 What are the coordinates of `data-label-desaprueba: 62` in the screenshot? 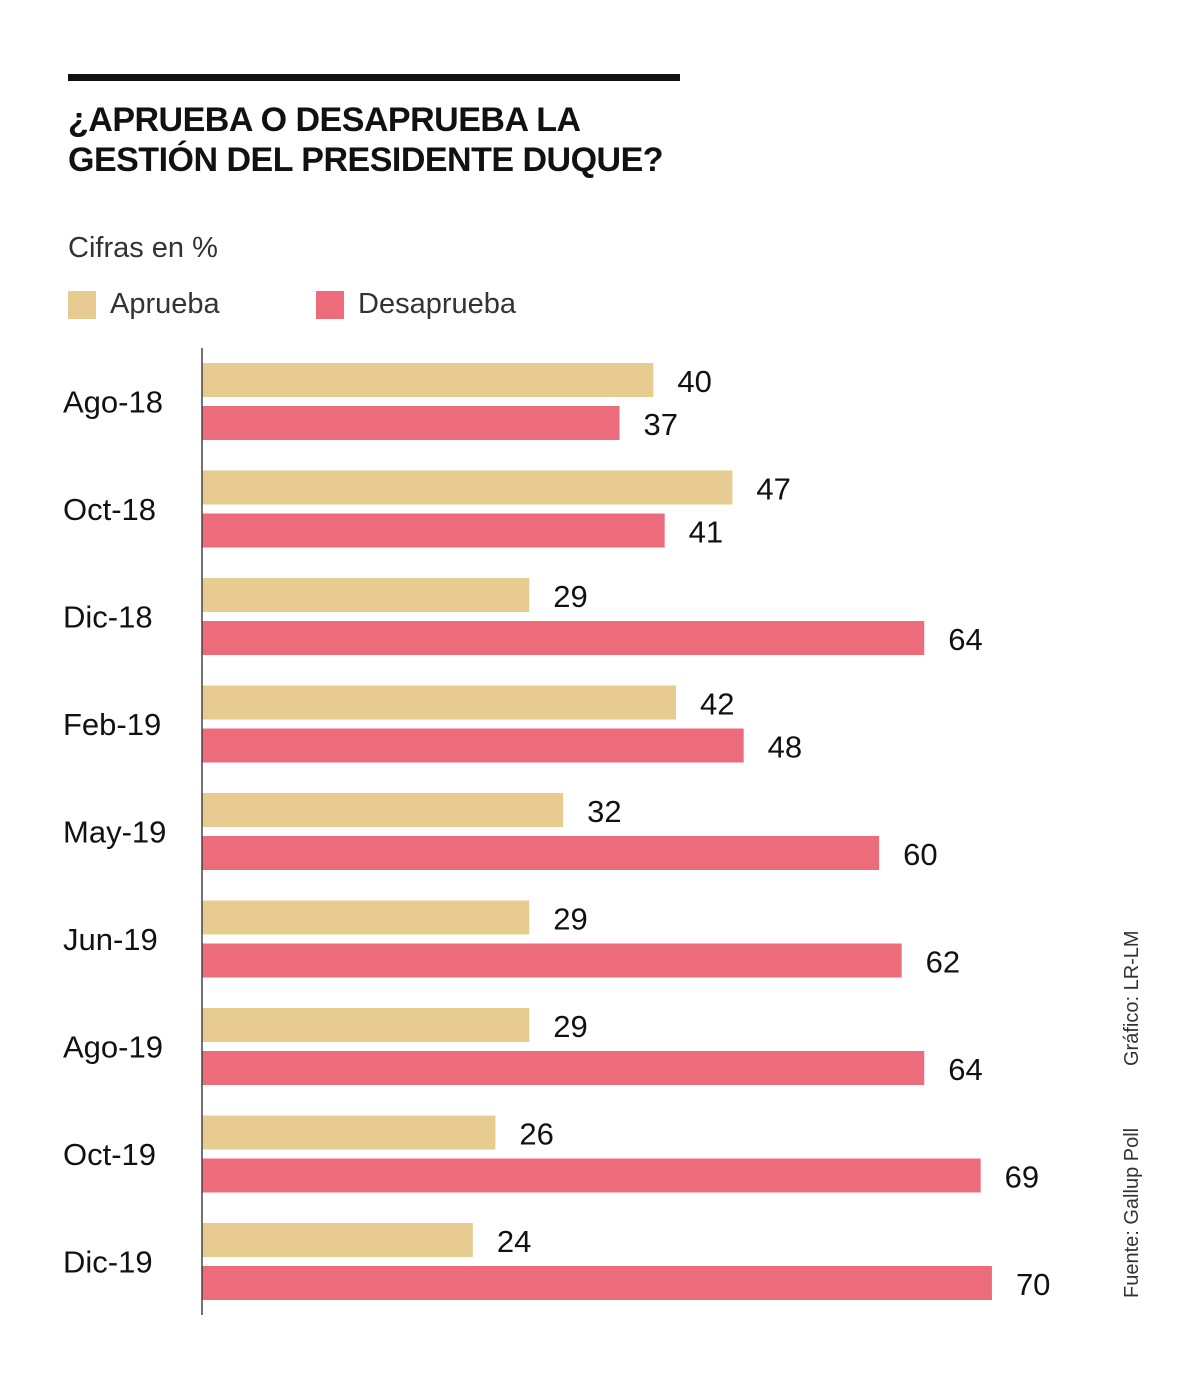 It's located at (943, 962).